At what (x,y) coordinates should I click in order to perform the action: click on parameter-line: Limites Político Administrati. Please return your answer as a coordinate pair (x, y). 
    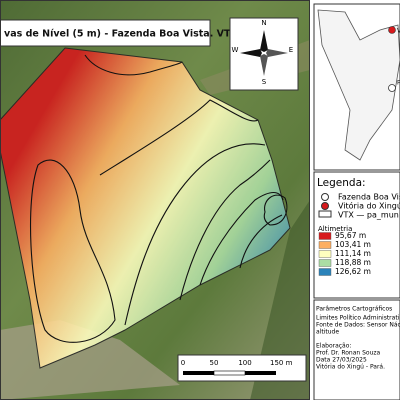
    Looking at the image, I should click on (358, 318).